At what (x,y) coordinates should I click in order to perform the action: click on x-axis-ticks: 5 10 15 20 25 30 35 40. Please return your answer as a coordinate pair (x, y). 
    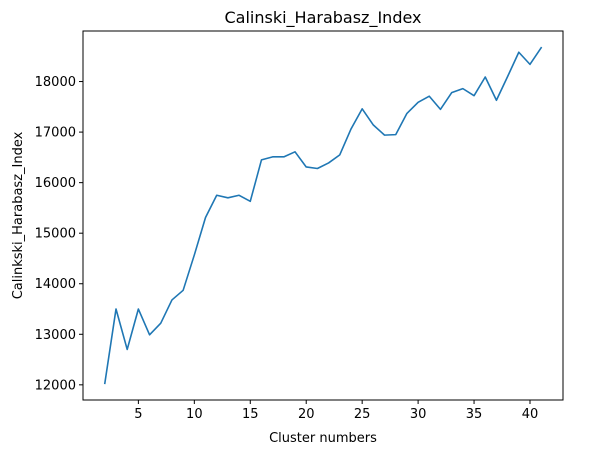
    Looking at the image, I should click on (336, 411).